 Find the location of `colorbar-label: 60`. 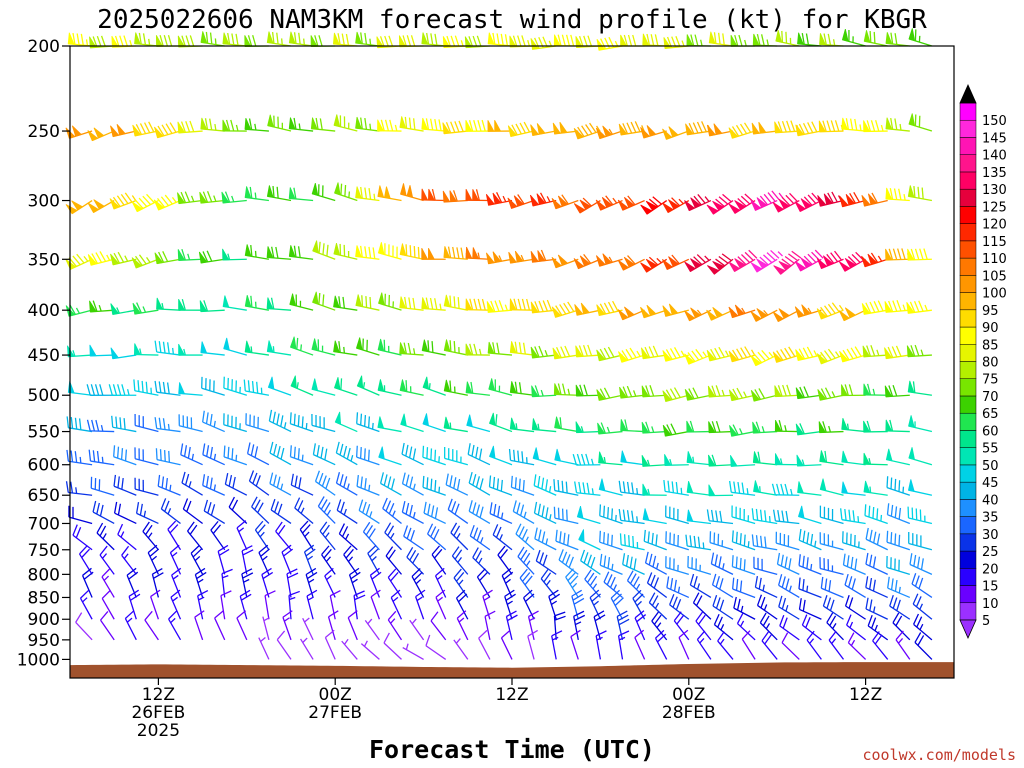

colorbar-label: 60 is located at coordinates (990, 431).